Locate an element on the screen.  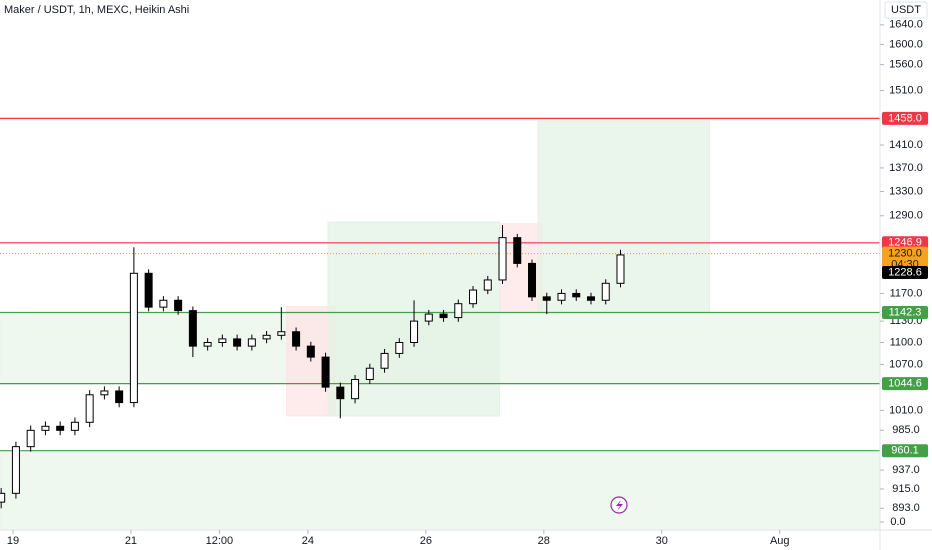
x-tick-label: Aug is located at coordinates (780, 541).